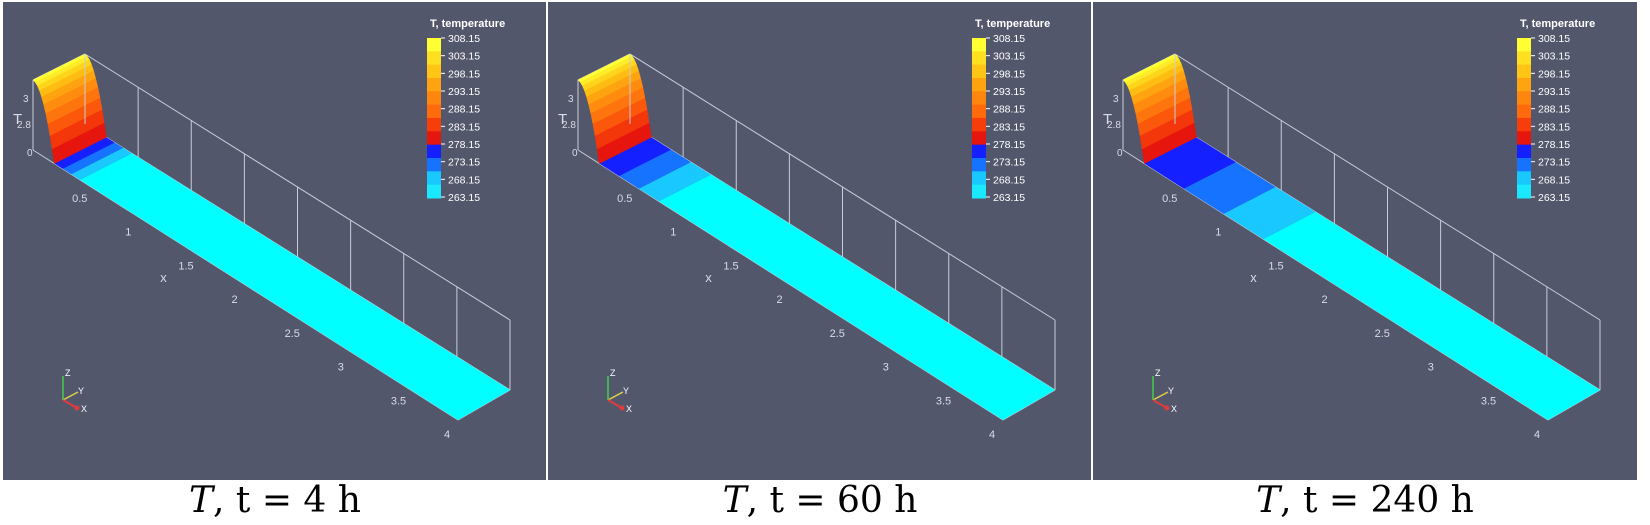 Image resolution: width=1650 pixels, height=525 pixels. I want to click on grid-line, so click(245, 285).